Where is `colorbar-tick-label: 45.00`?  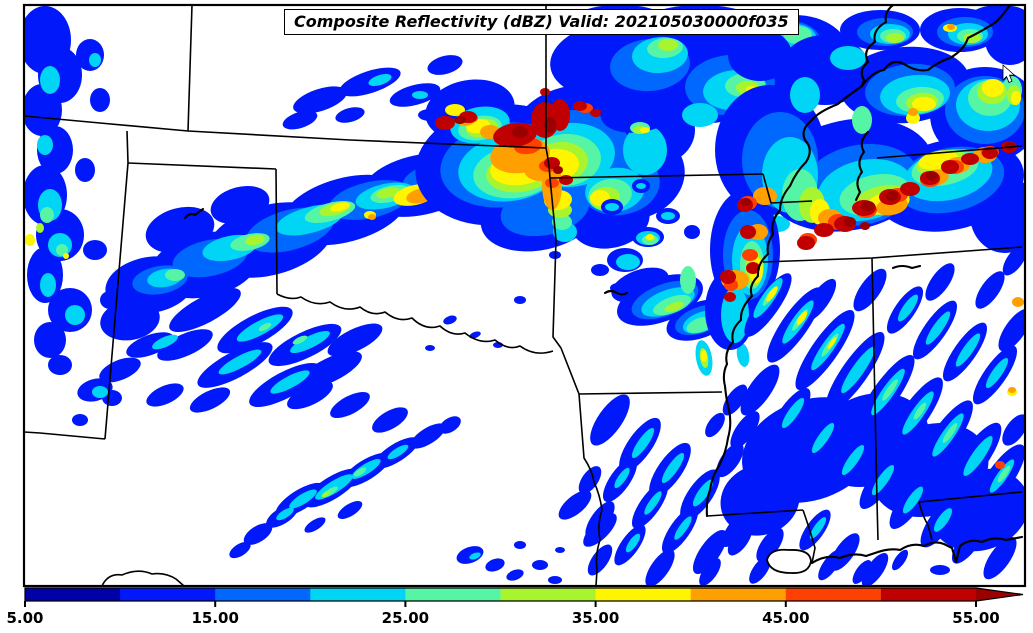 colorbar-tick-label: 45.00 is located at coordinates (785, 618).